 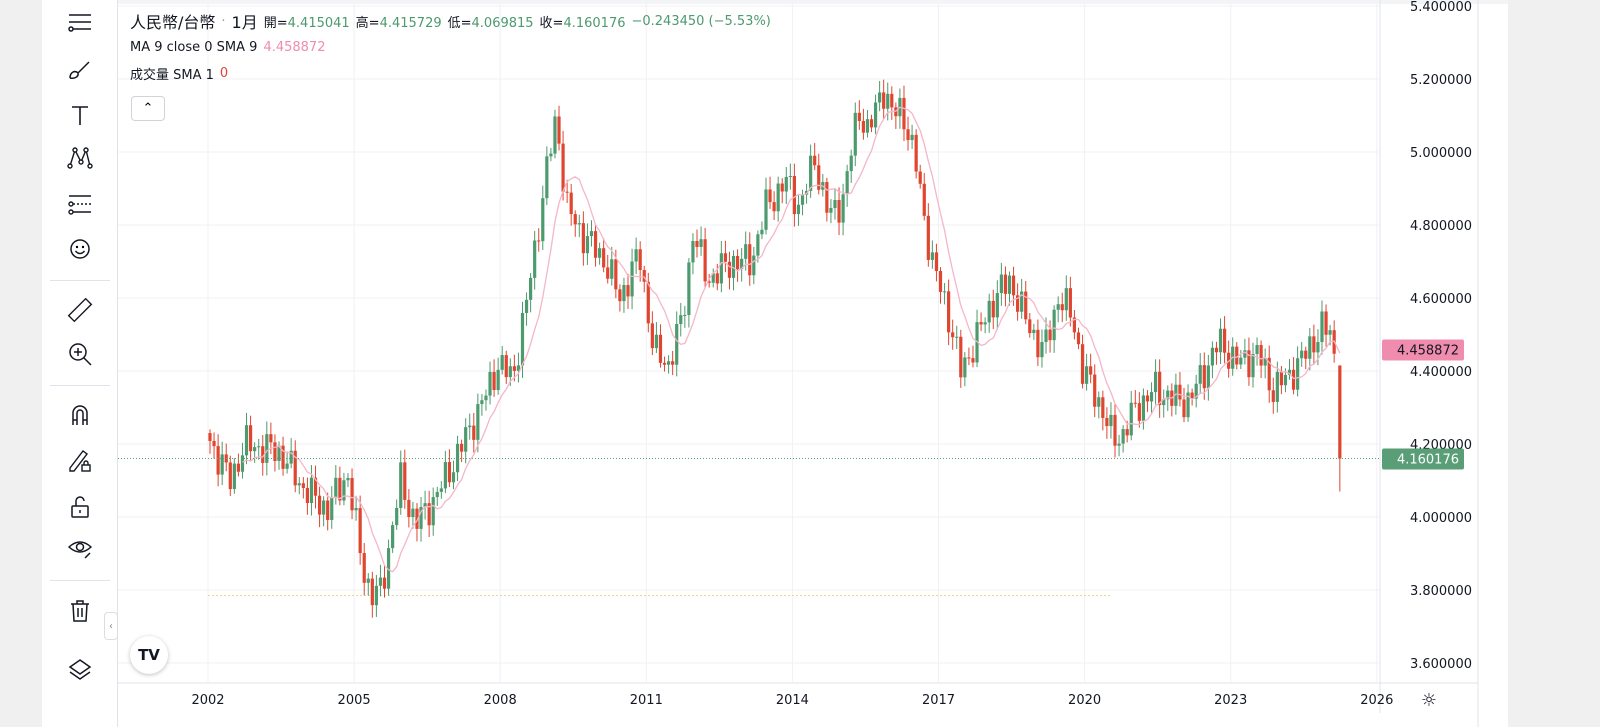 I want to click on prediction-icon, so click(x=80, y=204).